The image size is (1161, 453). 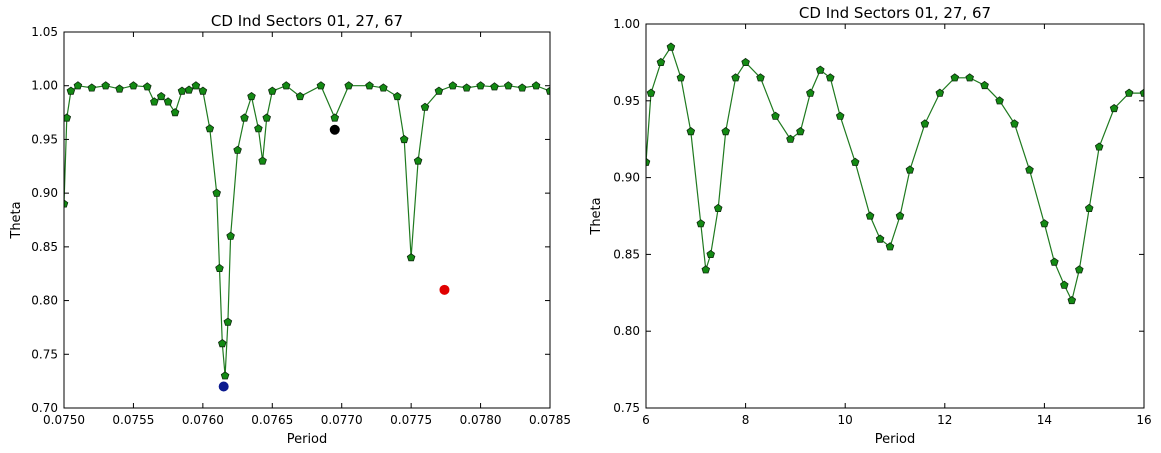 What do you see at coordinates (944, 420) in the screenshot?
I see `x-tick-label: 12` at bounding box center [944, 420].